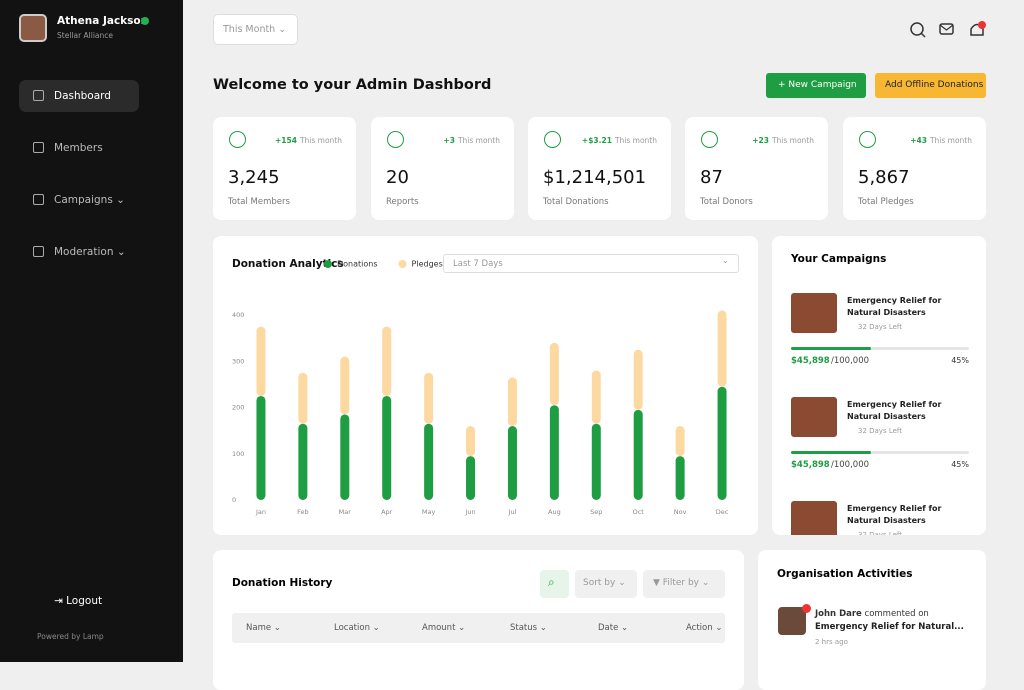 Image resolution: width=1024 pixels, height=690 pixels. What do you see at coordinates (512, 512) in the screenshot?
I see `x-tick-label: Jul` at bounding box center [512, 512].